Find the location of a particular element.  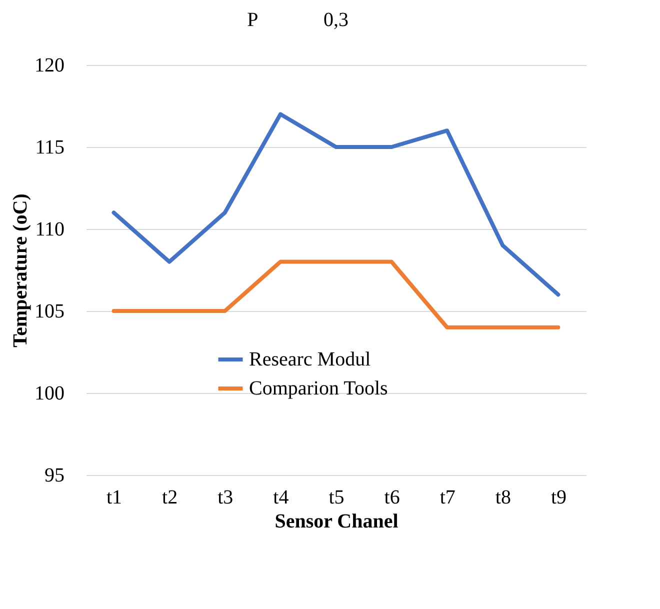

y-axis-title: Temperature (oC) is located at coordinates (21, 271).